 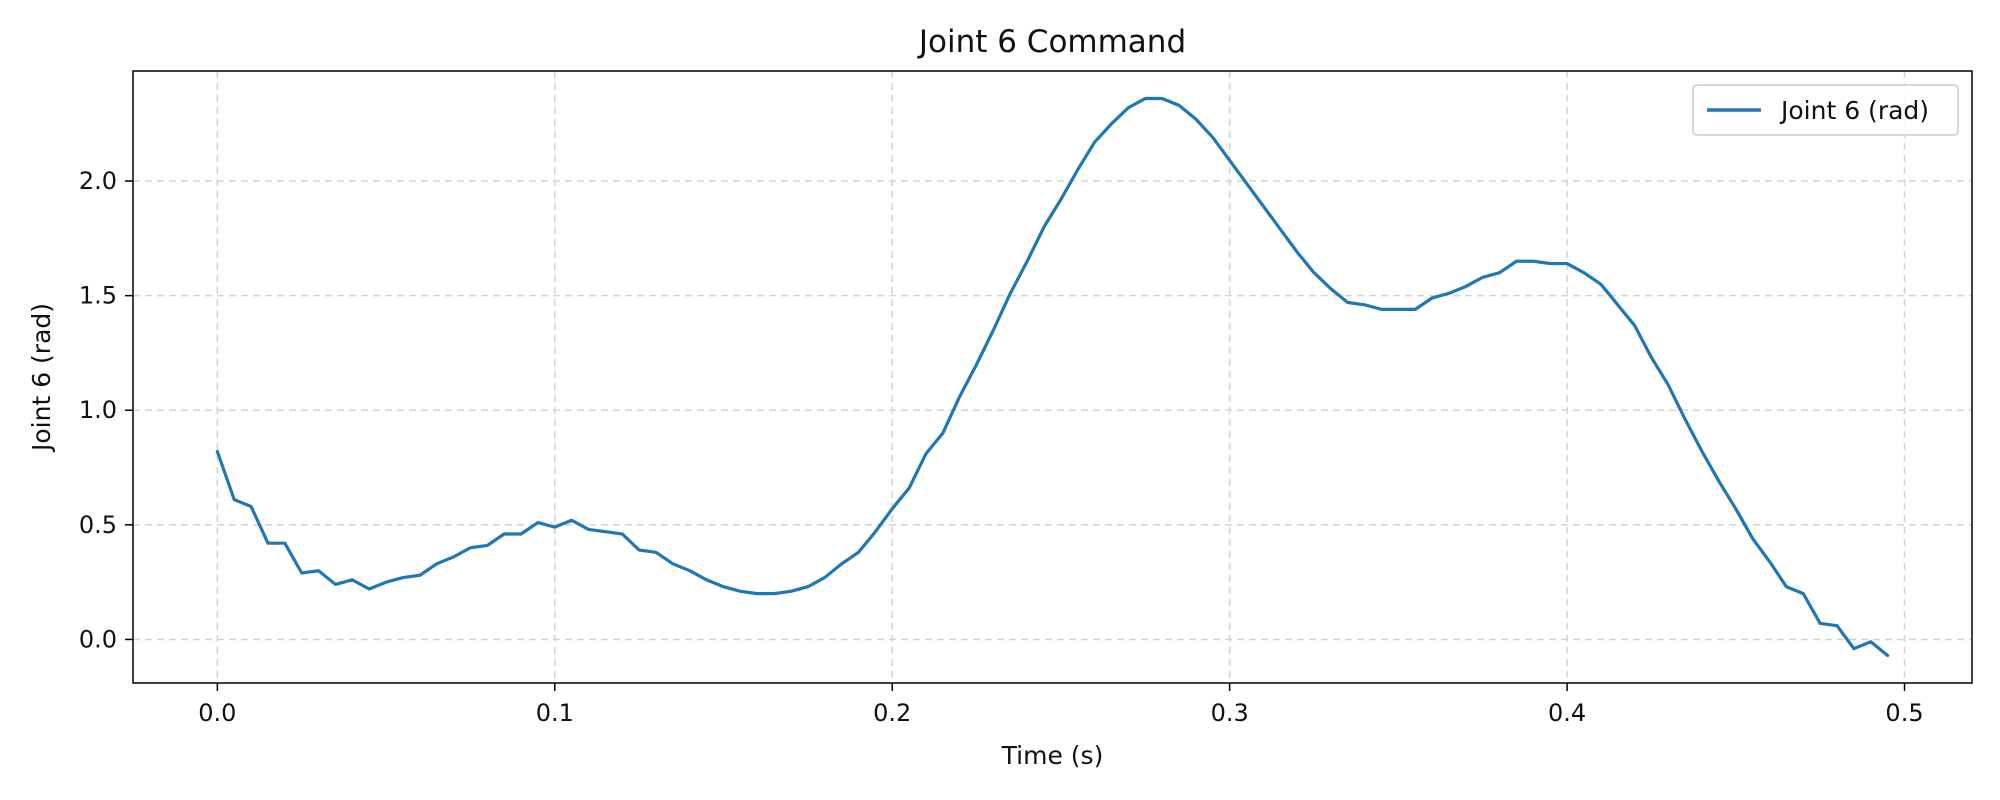 What do you see at coordinates (98, 296) in the screenshot?
I see `y-tick-label: 1.5` at bounding box center [98, 296].